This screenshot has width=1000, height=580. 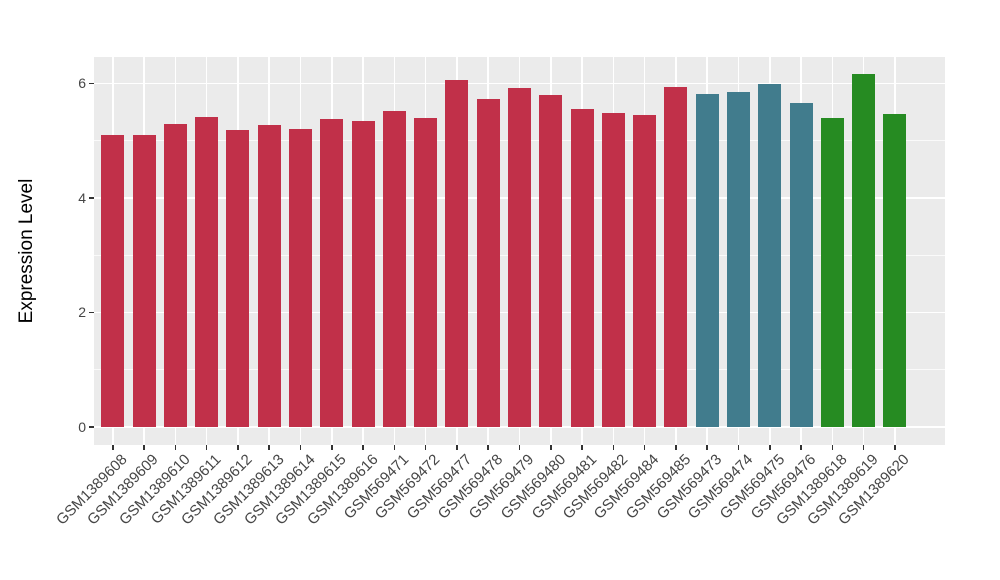 What do you see at coordinates (82, 83) in the screenshot?
I see `y-tick-label: 6` at bounding box center [82, 83].